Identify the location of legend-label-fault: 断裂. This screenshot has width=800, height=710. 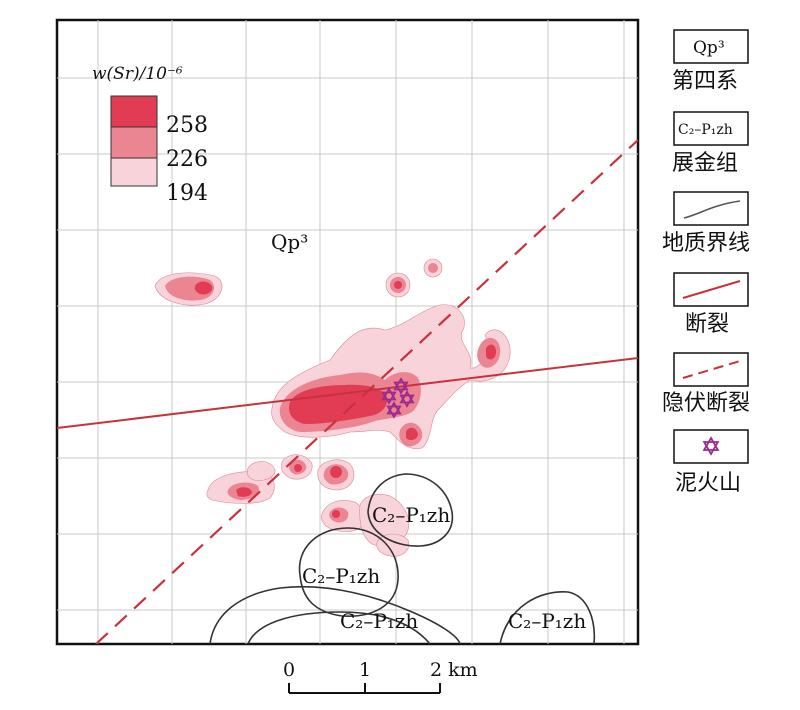
(707, 324).